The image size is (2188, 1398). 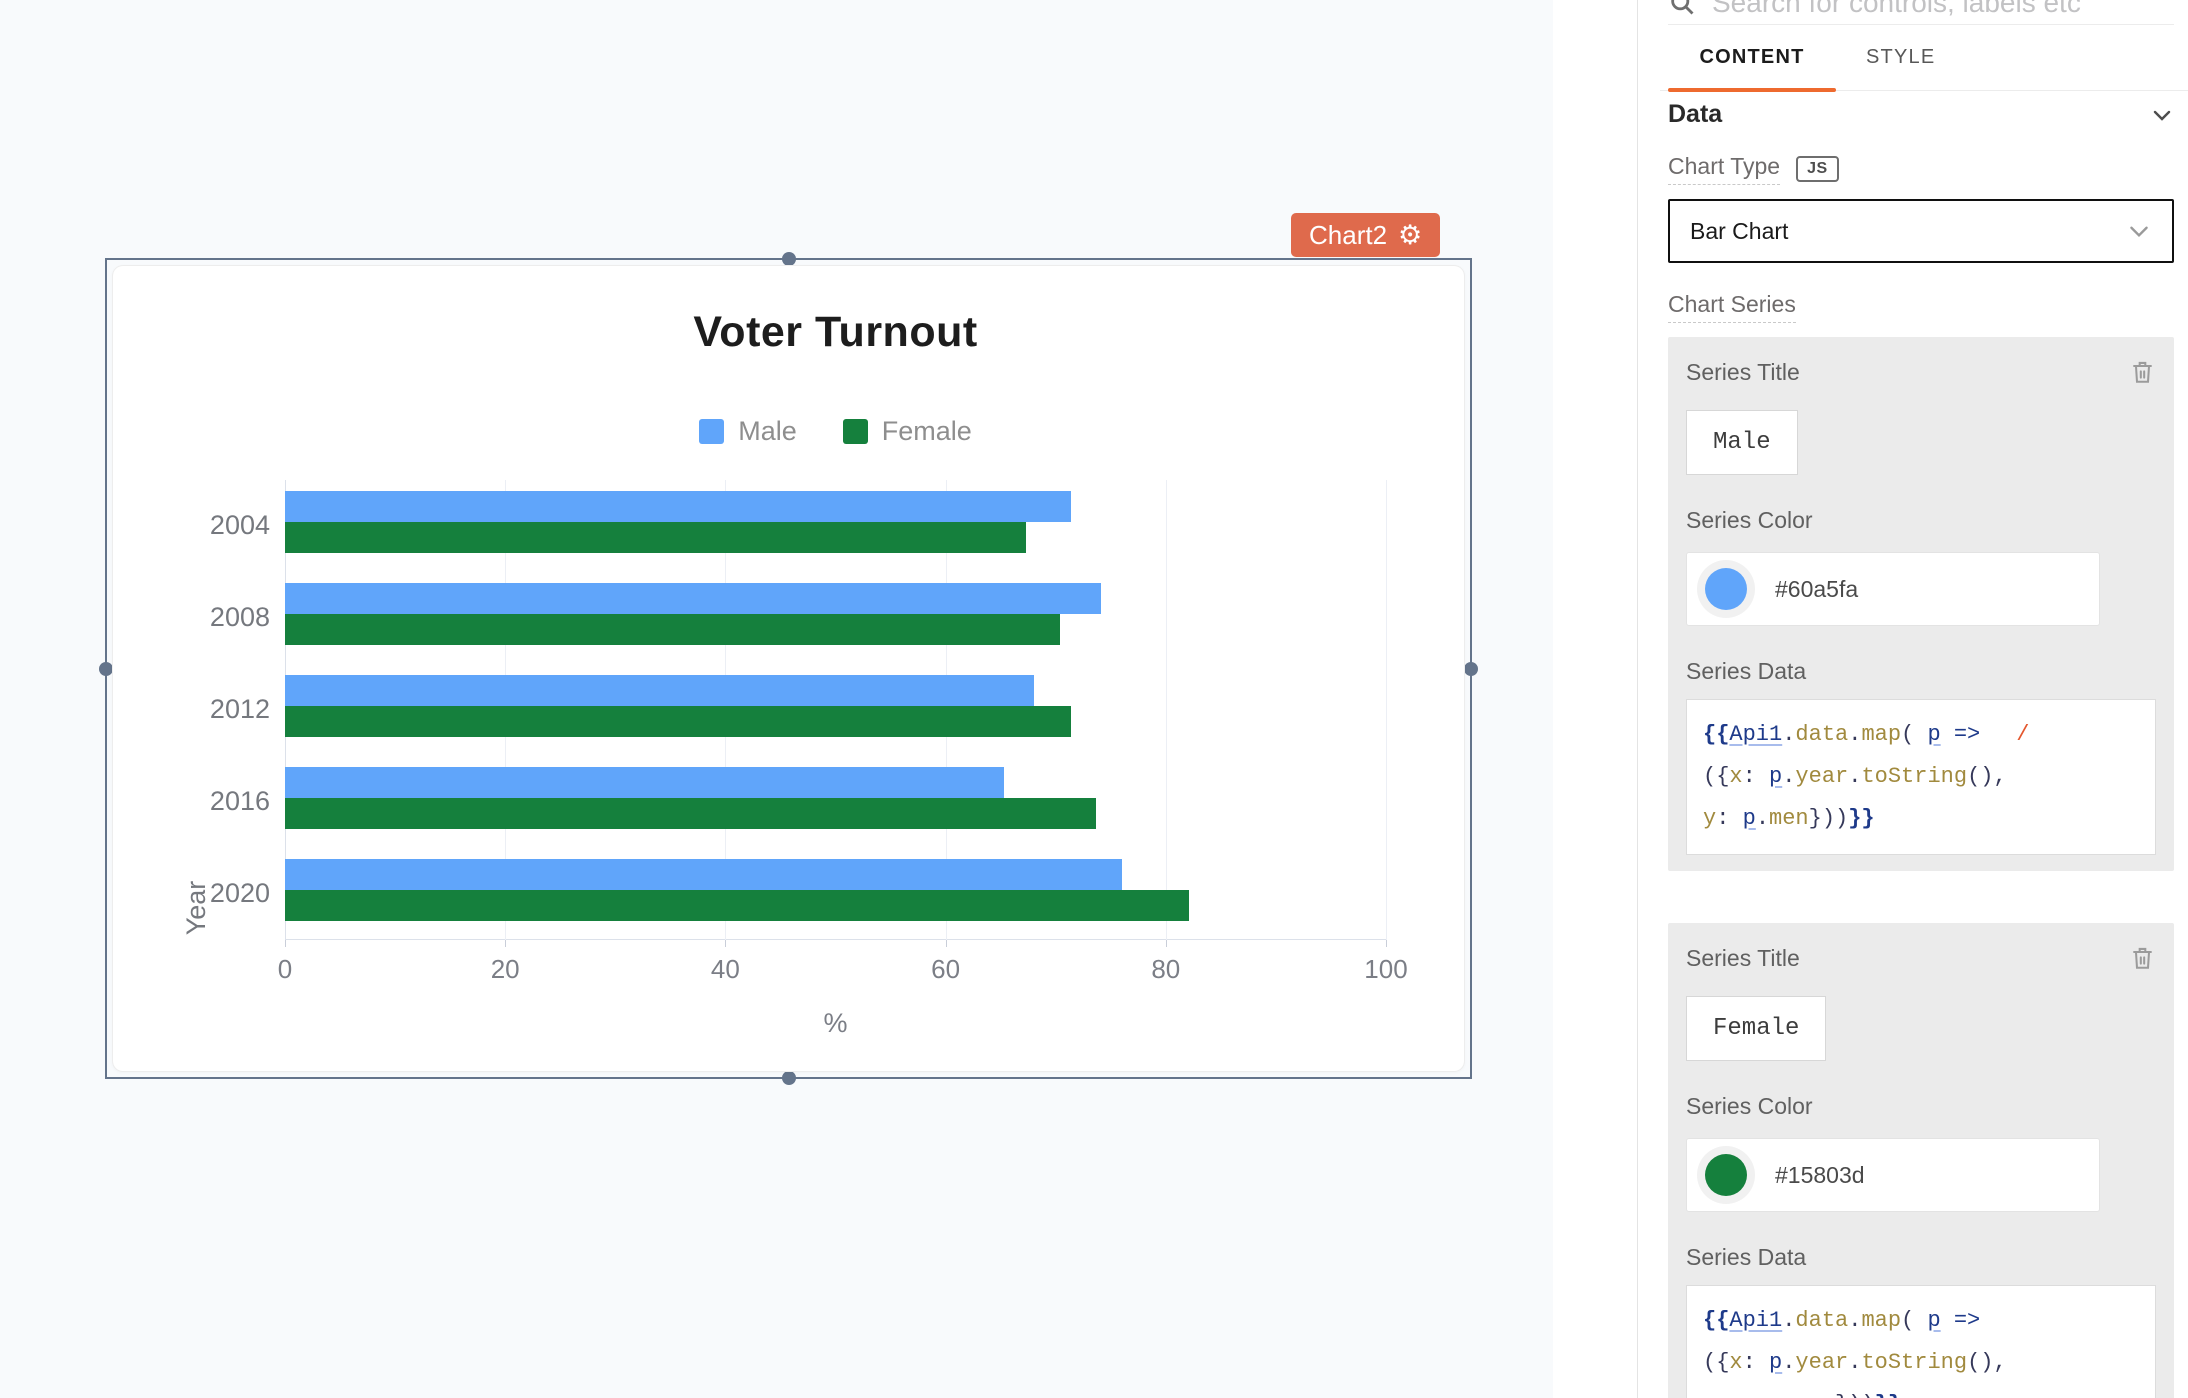 What do you see at coordinates (1471, 668) in the screenshot?
I see `resize-handle-right` at bounding box center [1471, 668].